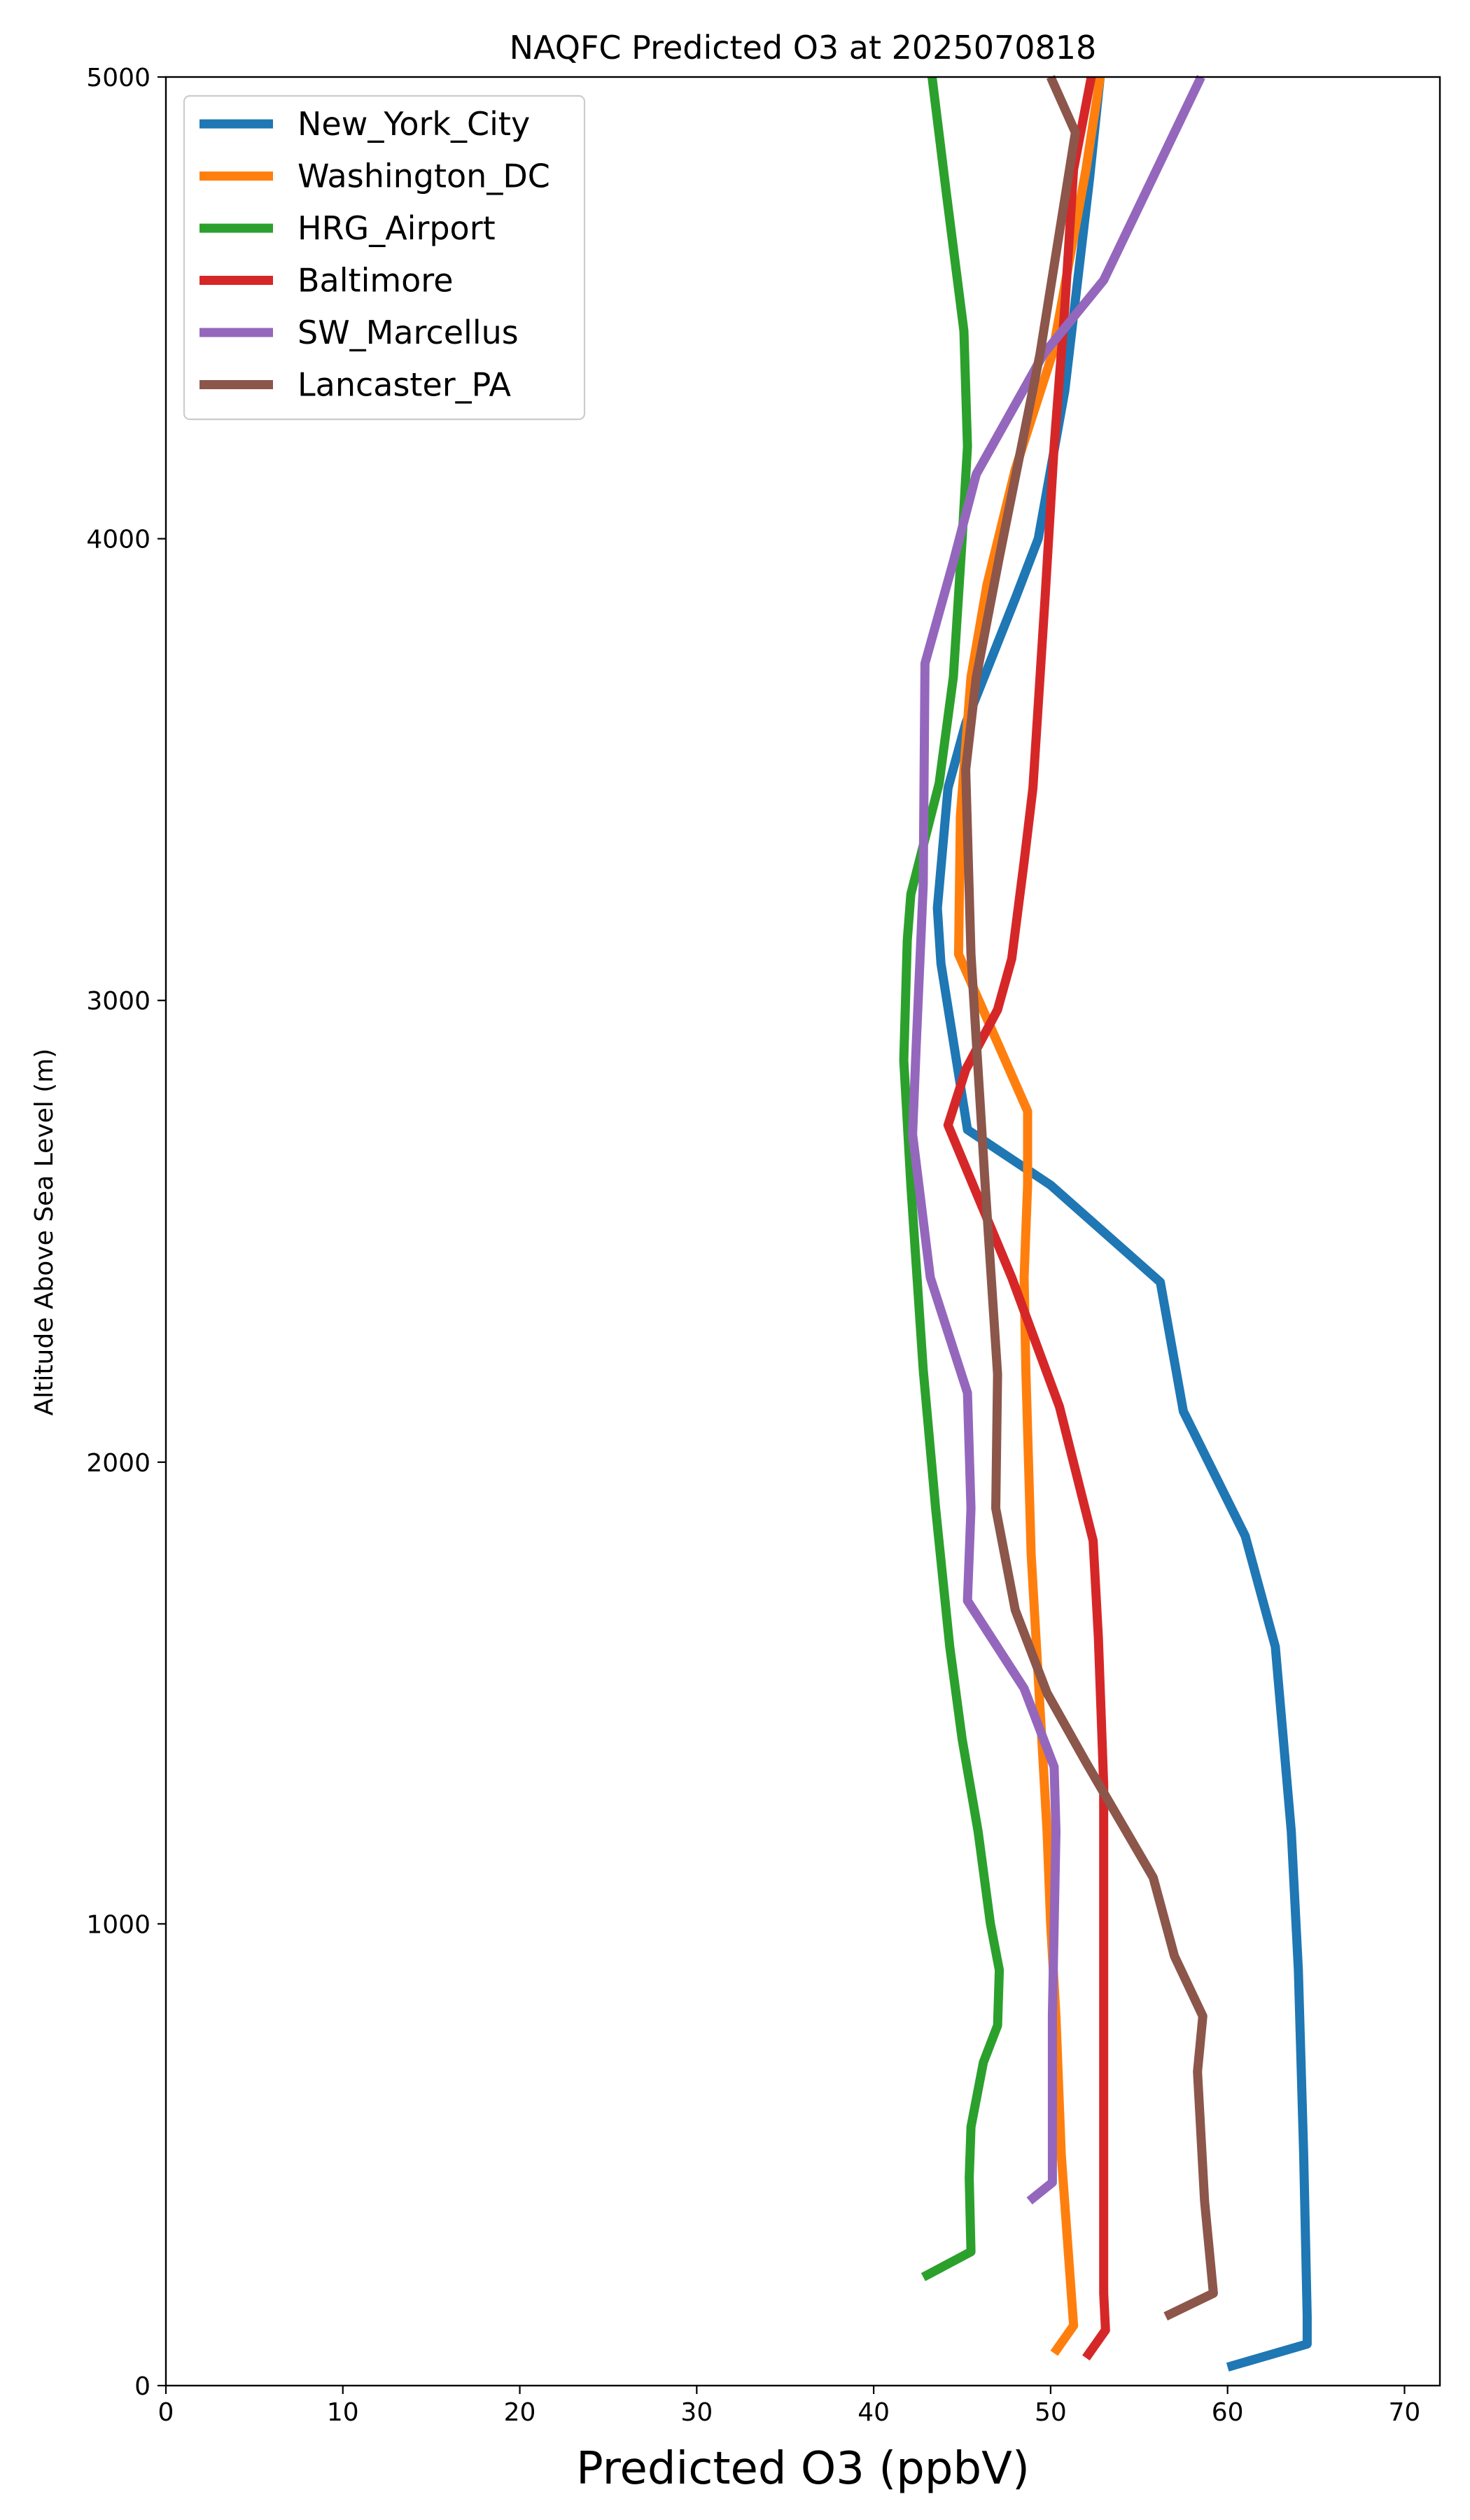 This screenshot has height=2520, width=1470. I want to click on x-tick-label: 50, so click(1051, 2412).